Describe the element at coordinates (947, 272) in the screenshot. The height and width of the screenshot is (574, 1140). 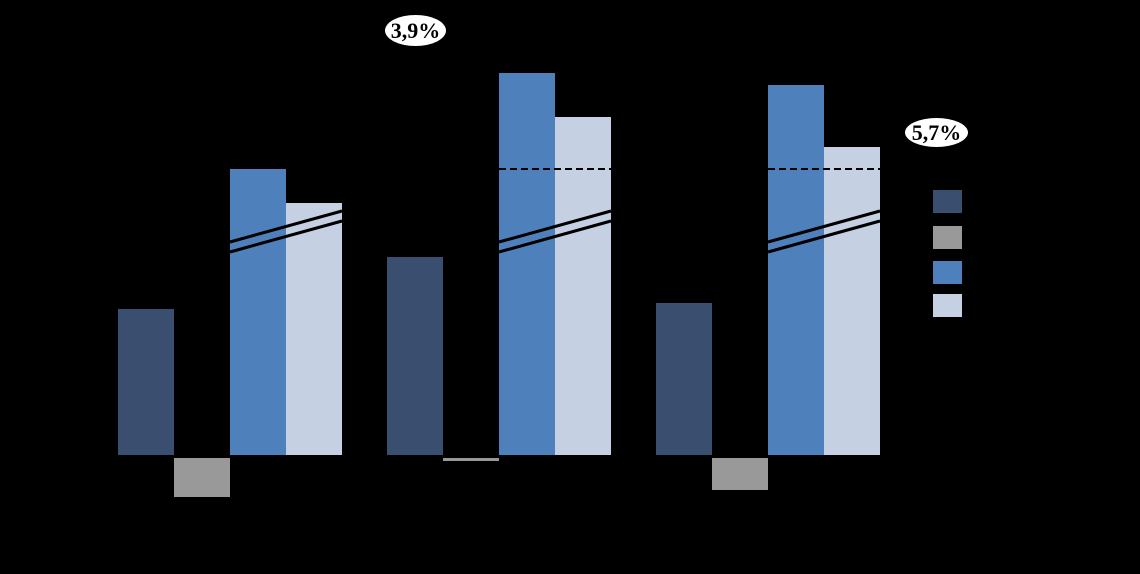
I see `legend-swatch-medium-blue` at that location.